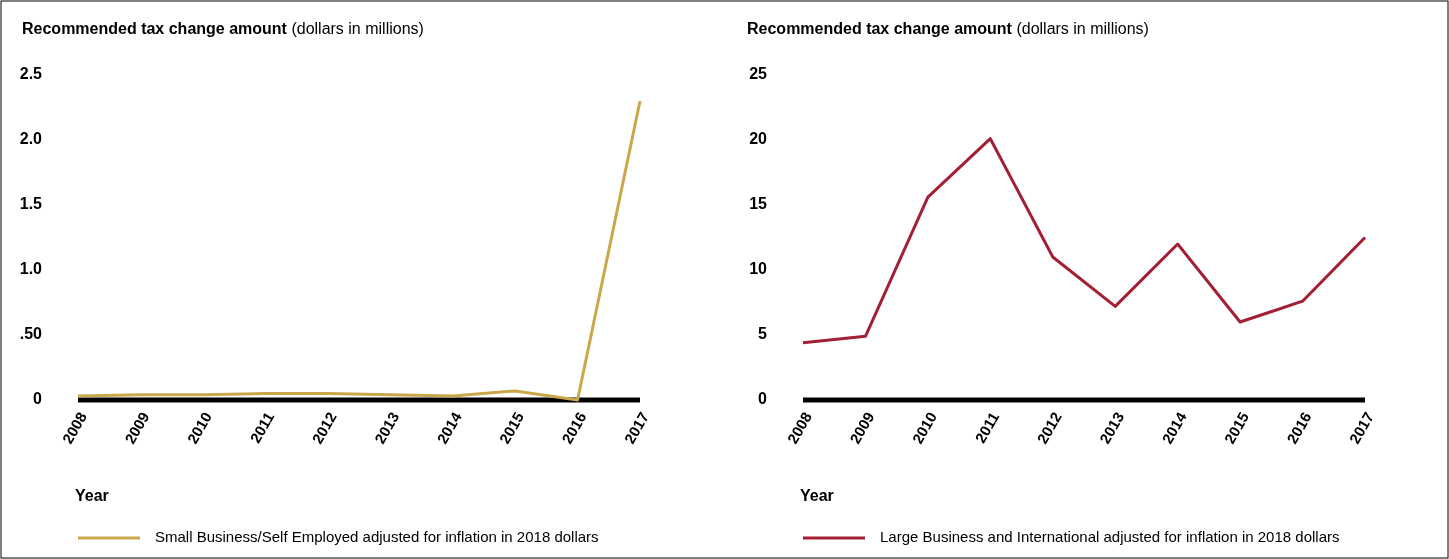 This screenshot has width=1449, height=559. Describe the element at coordinates (31, 269) in the screenshot. I see `y-tick-label: 1.0` at that location.